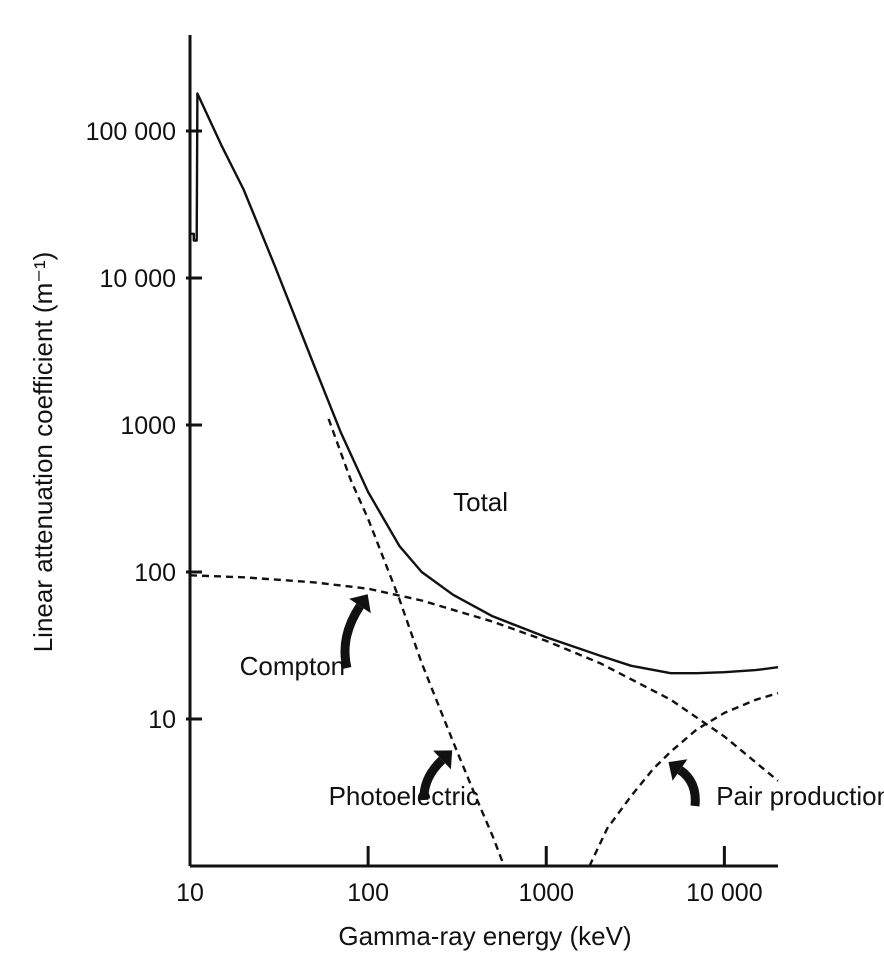 This screenshot has height=962, width=884. I want to click on y-tick-label: 1000, so click(148, 426).